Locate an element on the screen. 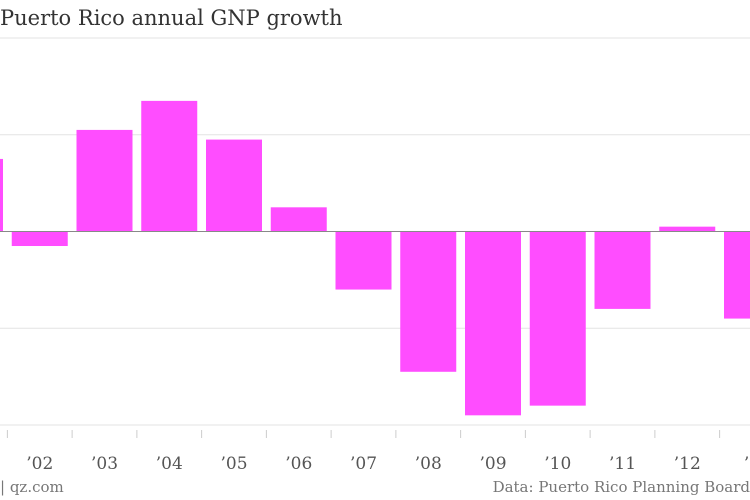 The width and height of the screenshot is (750, 500). x-axis-tick-labels: ’02 ’03 ’04 ’05 ’06 ’07 ’08 ’09 ’10 ’11 ’12 ’1 is located at coordinates (388, 464).